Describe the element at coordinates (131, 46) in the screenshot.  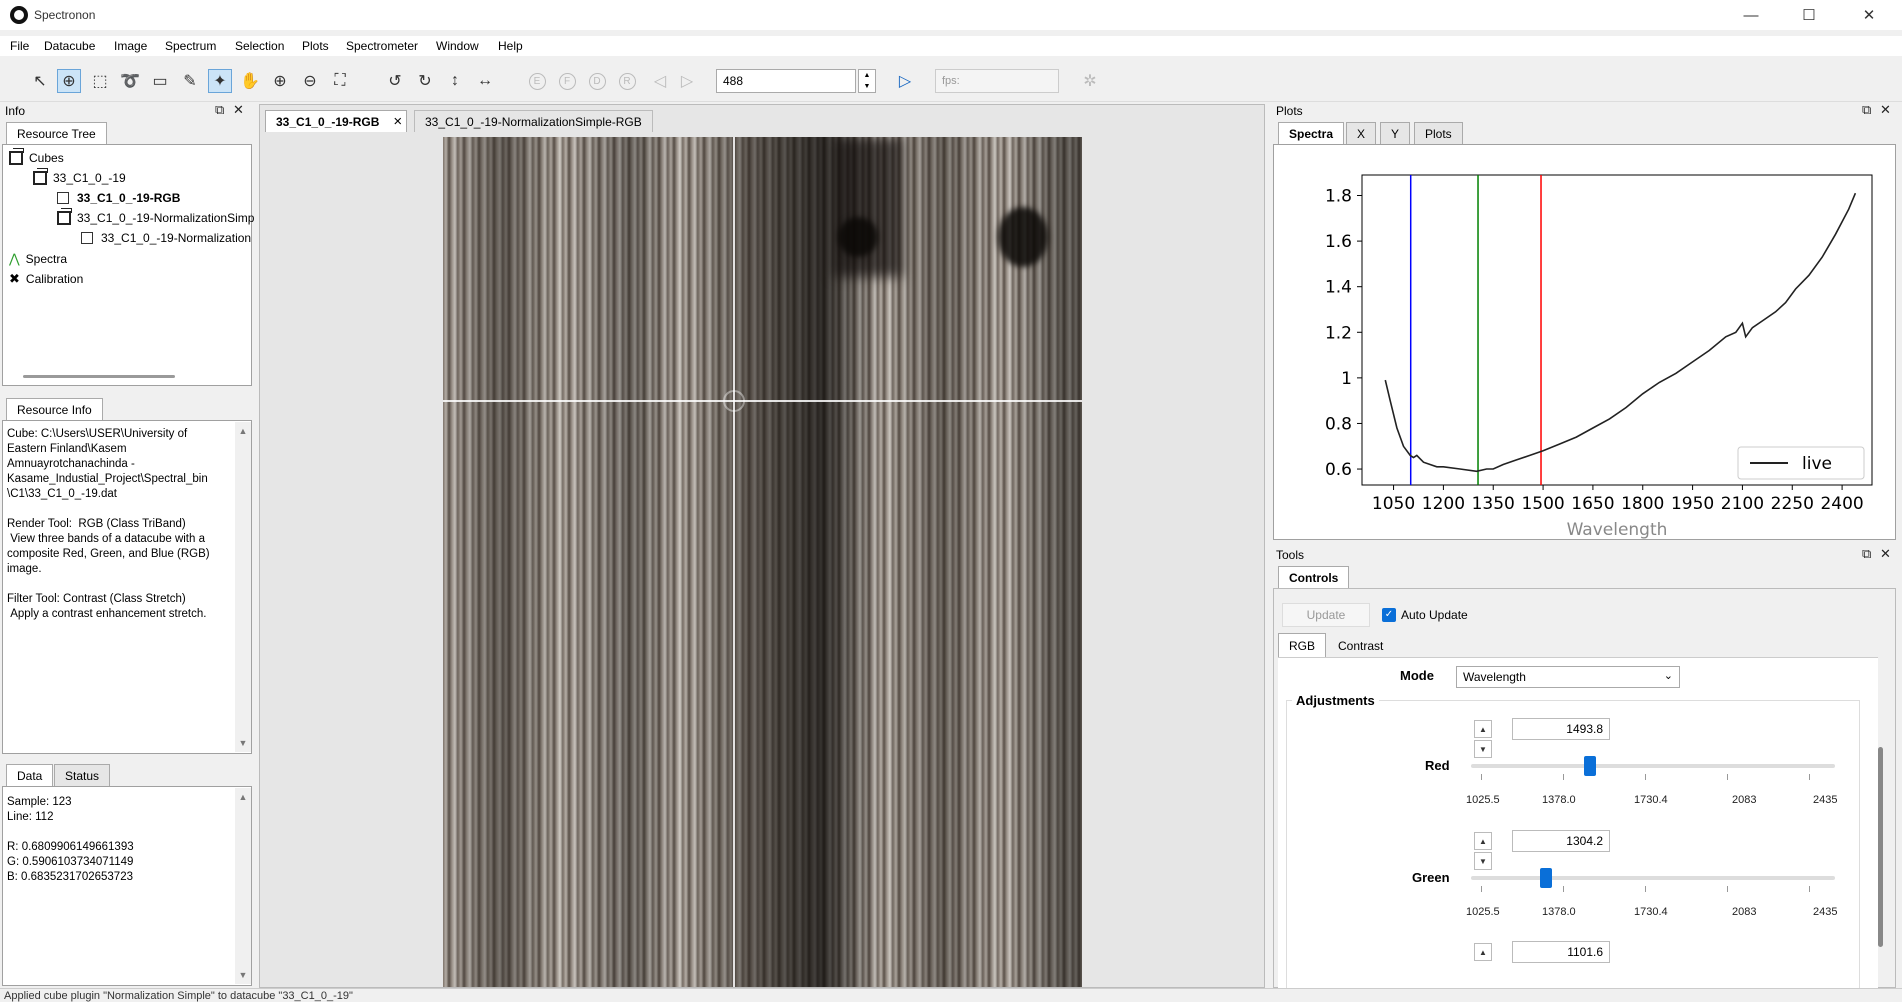
I see `menu-image: Image` at that location.